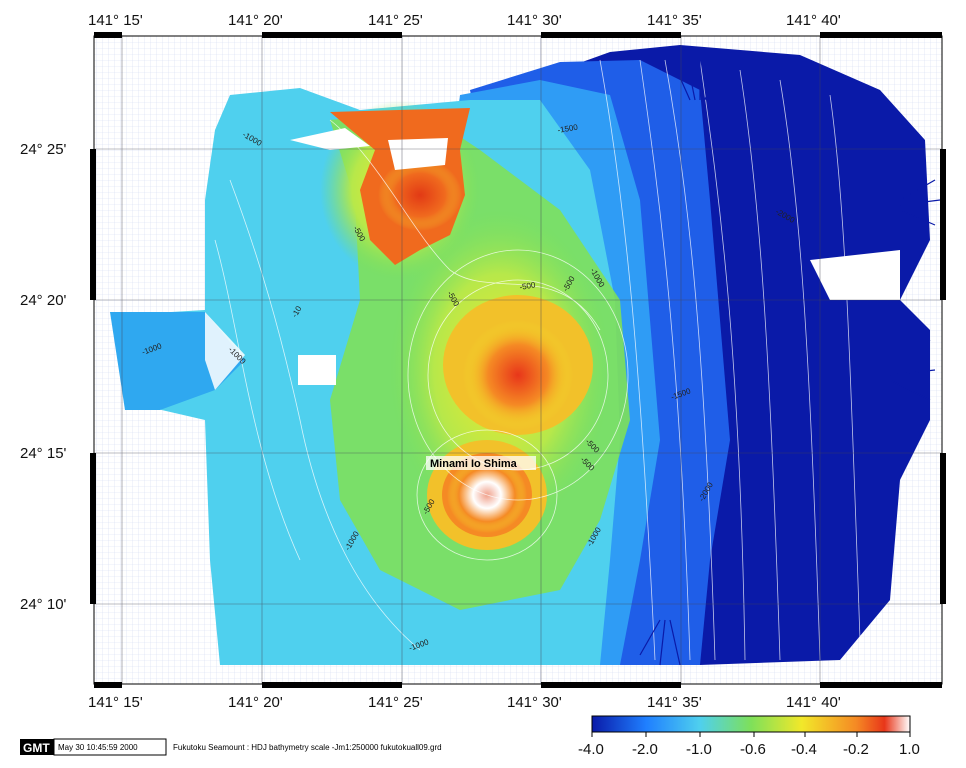 Image resolution: width=966 pixels, height=768 pixels. What do you see at coordinates (420, 195) in the screenshot?
I see `northern-peak` at bounding box center [420, 195].